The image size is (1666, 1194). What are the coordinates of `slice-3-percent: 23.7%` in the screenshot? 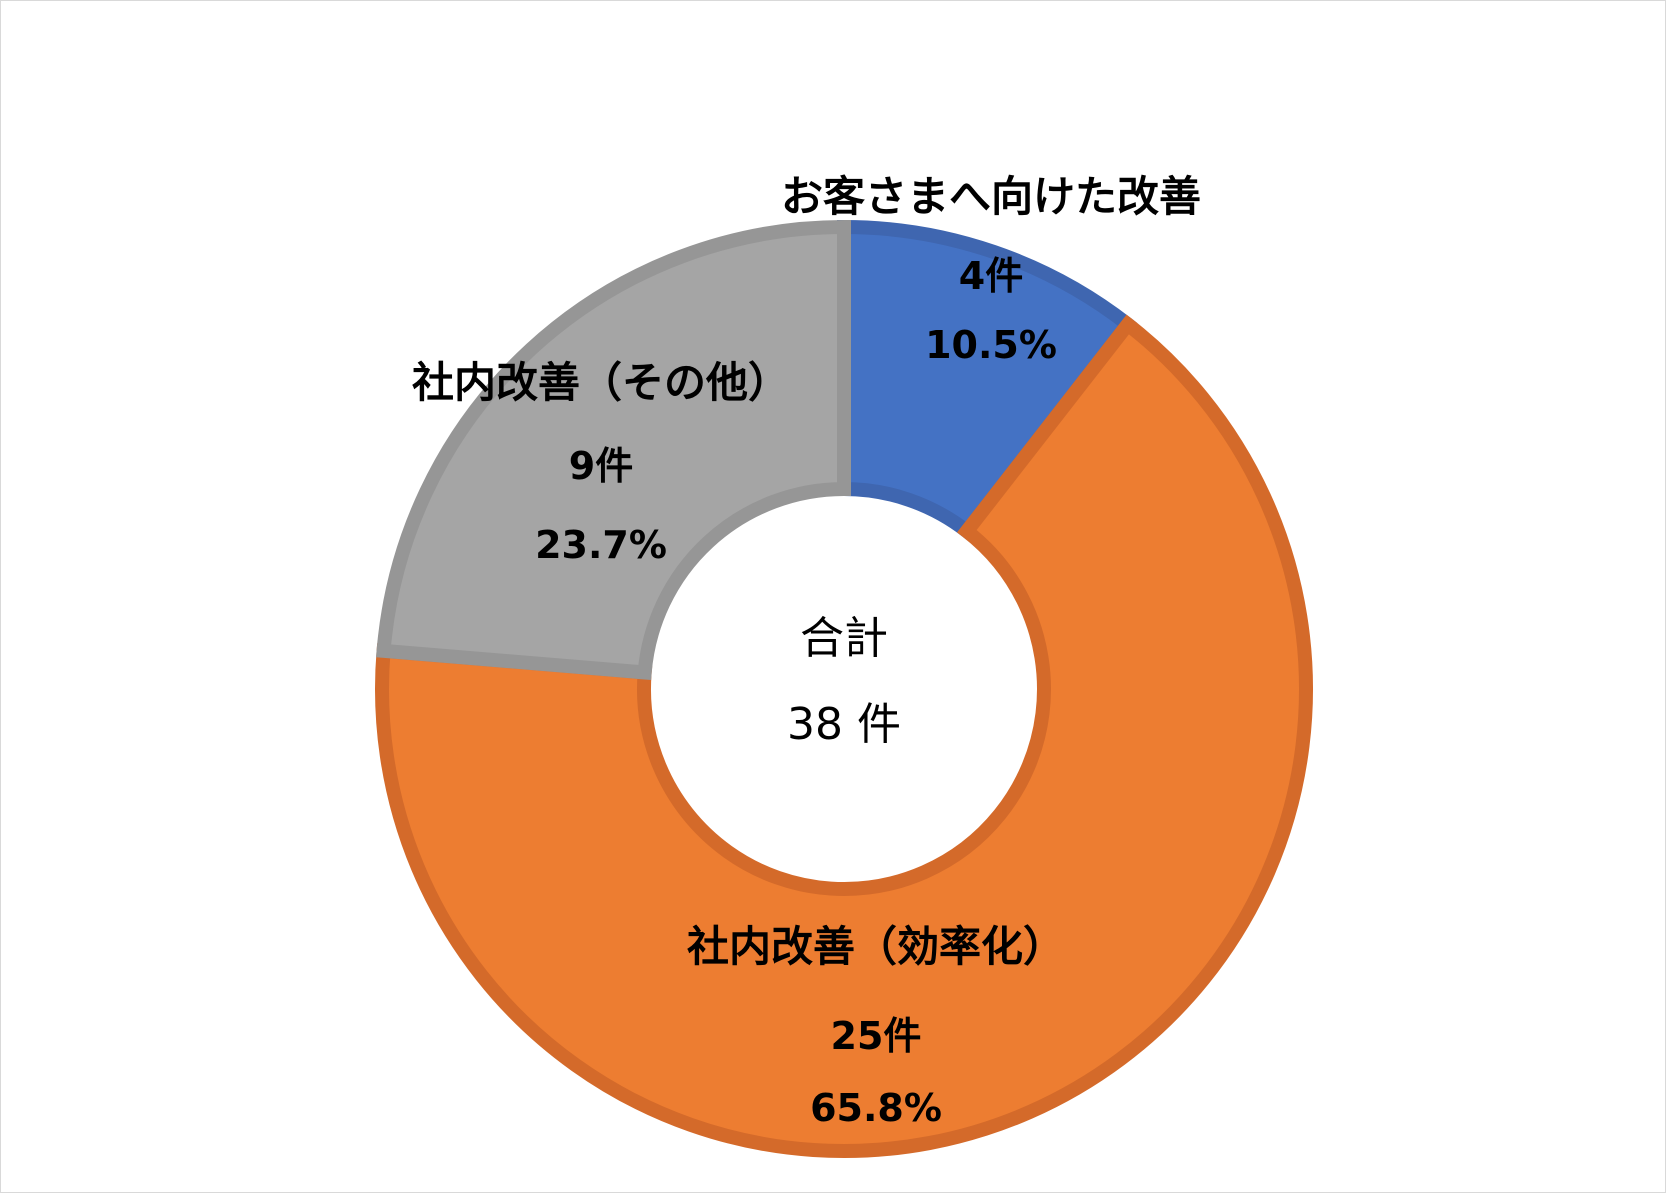 It's located at (601, 545).